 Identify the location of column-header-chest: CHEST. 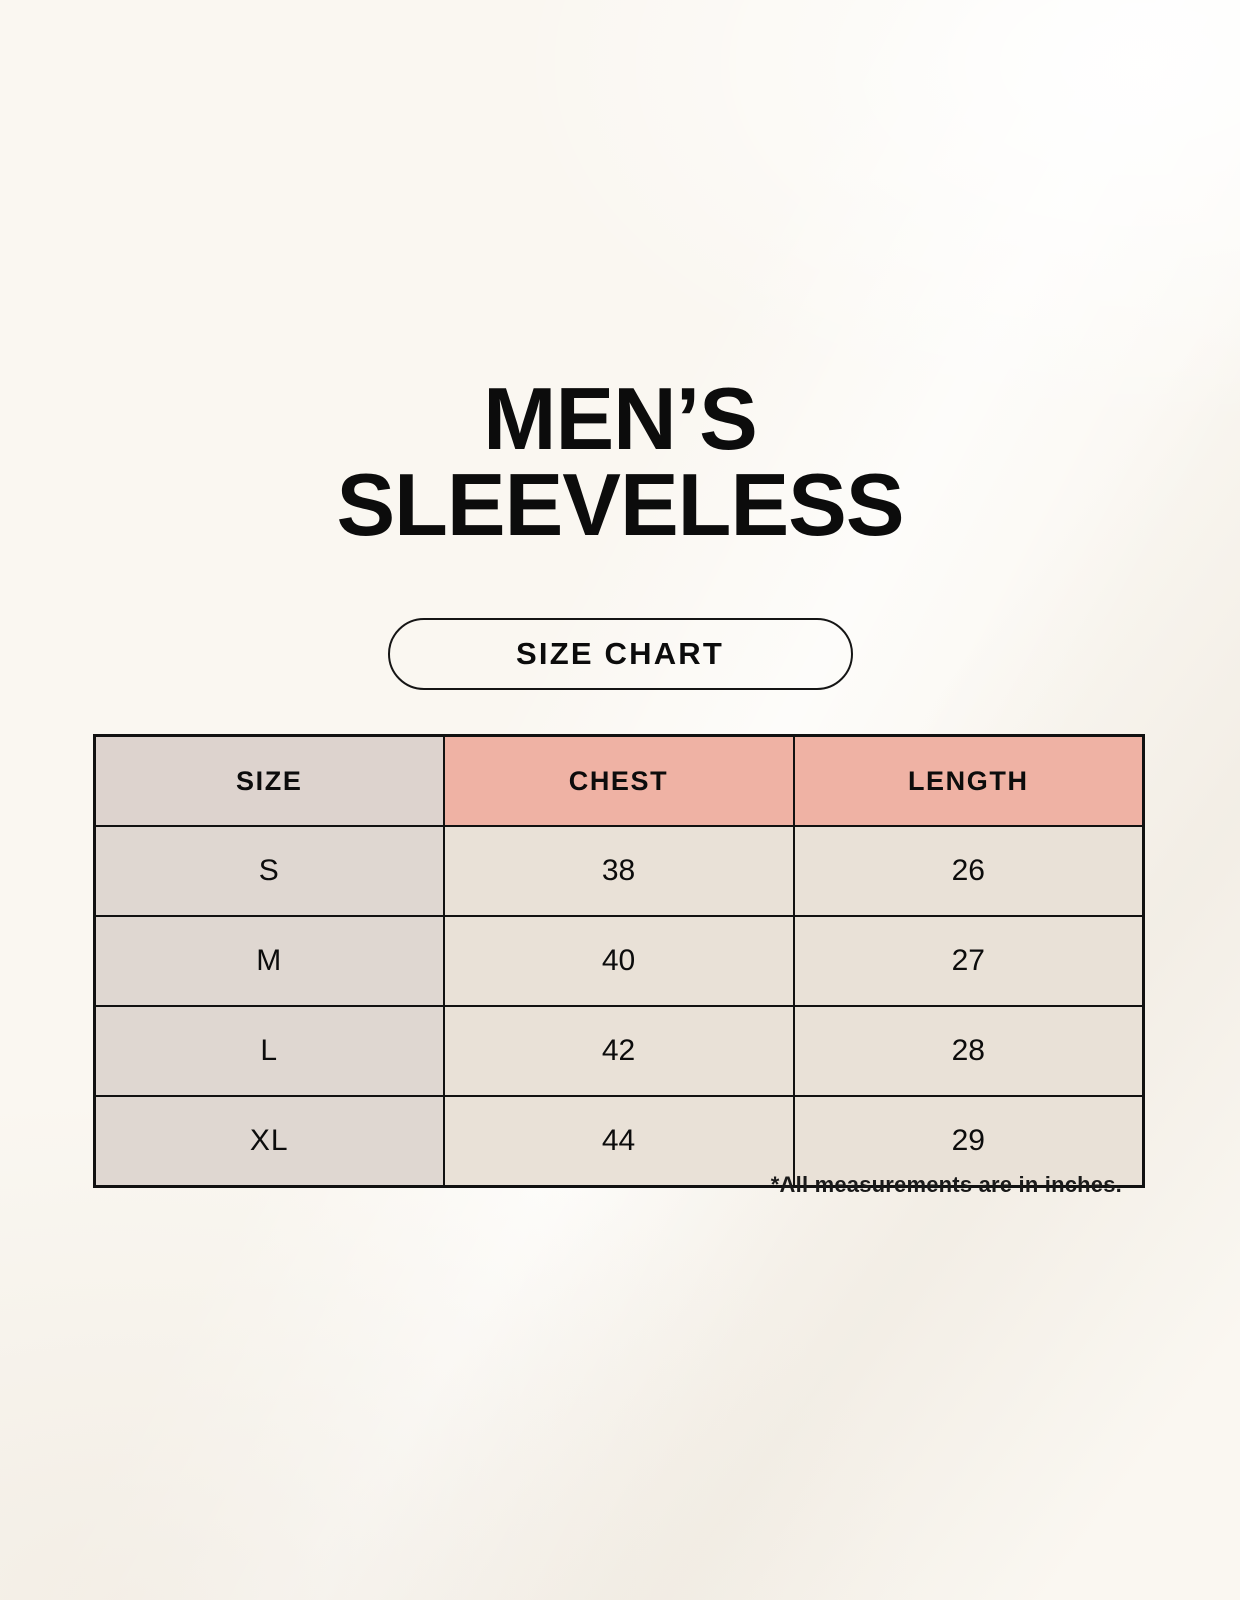
(618, 780).